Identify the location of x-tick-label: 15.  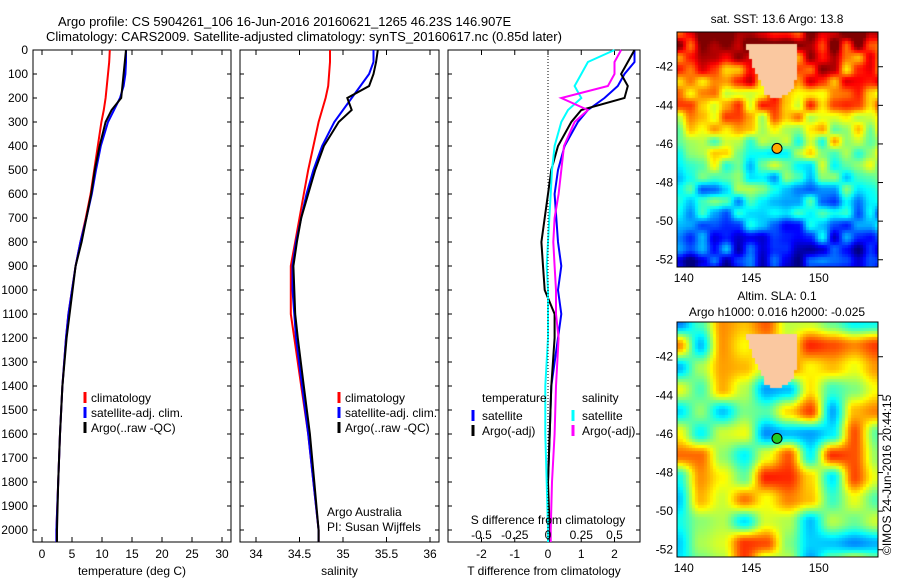
(132, 554).